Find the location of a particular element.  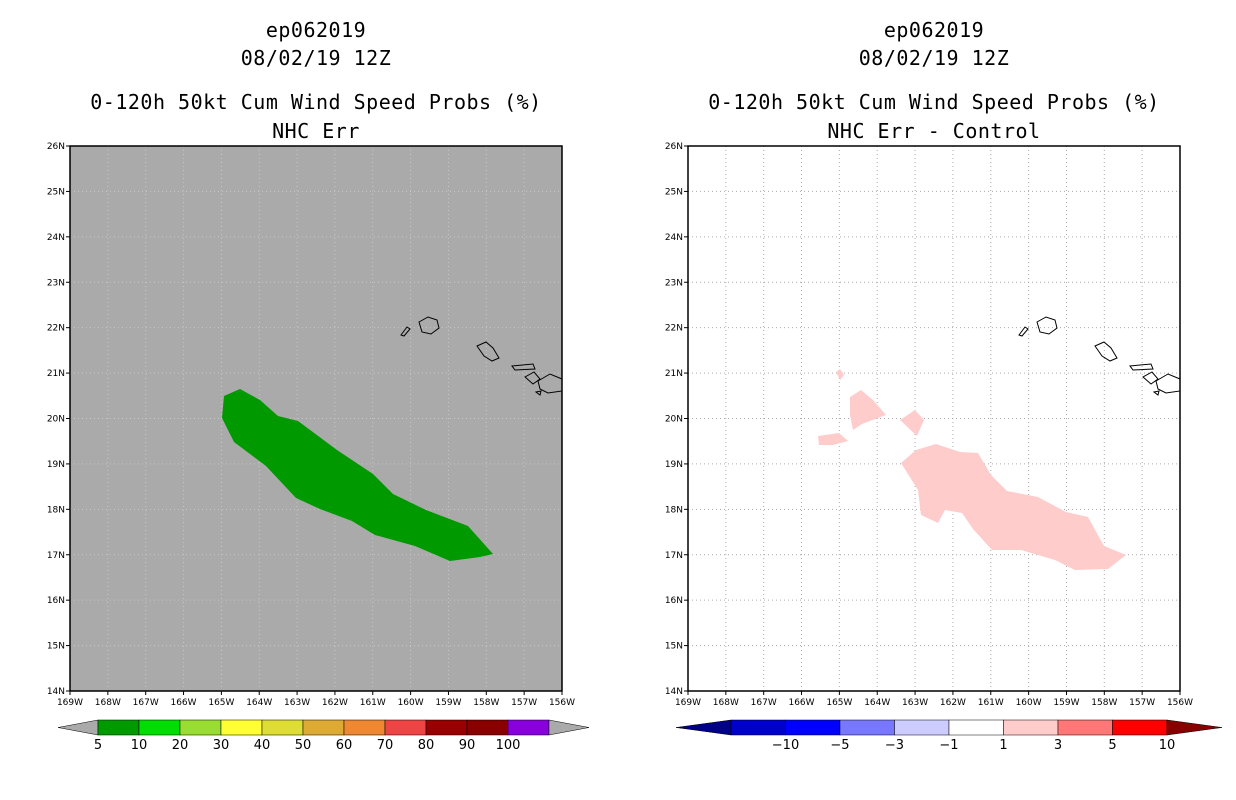

right-island-maui is located at coordinates (1150, 378).